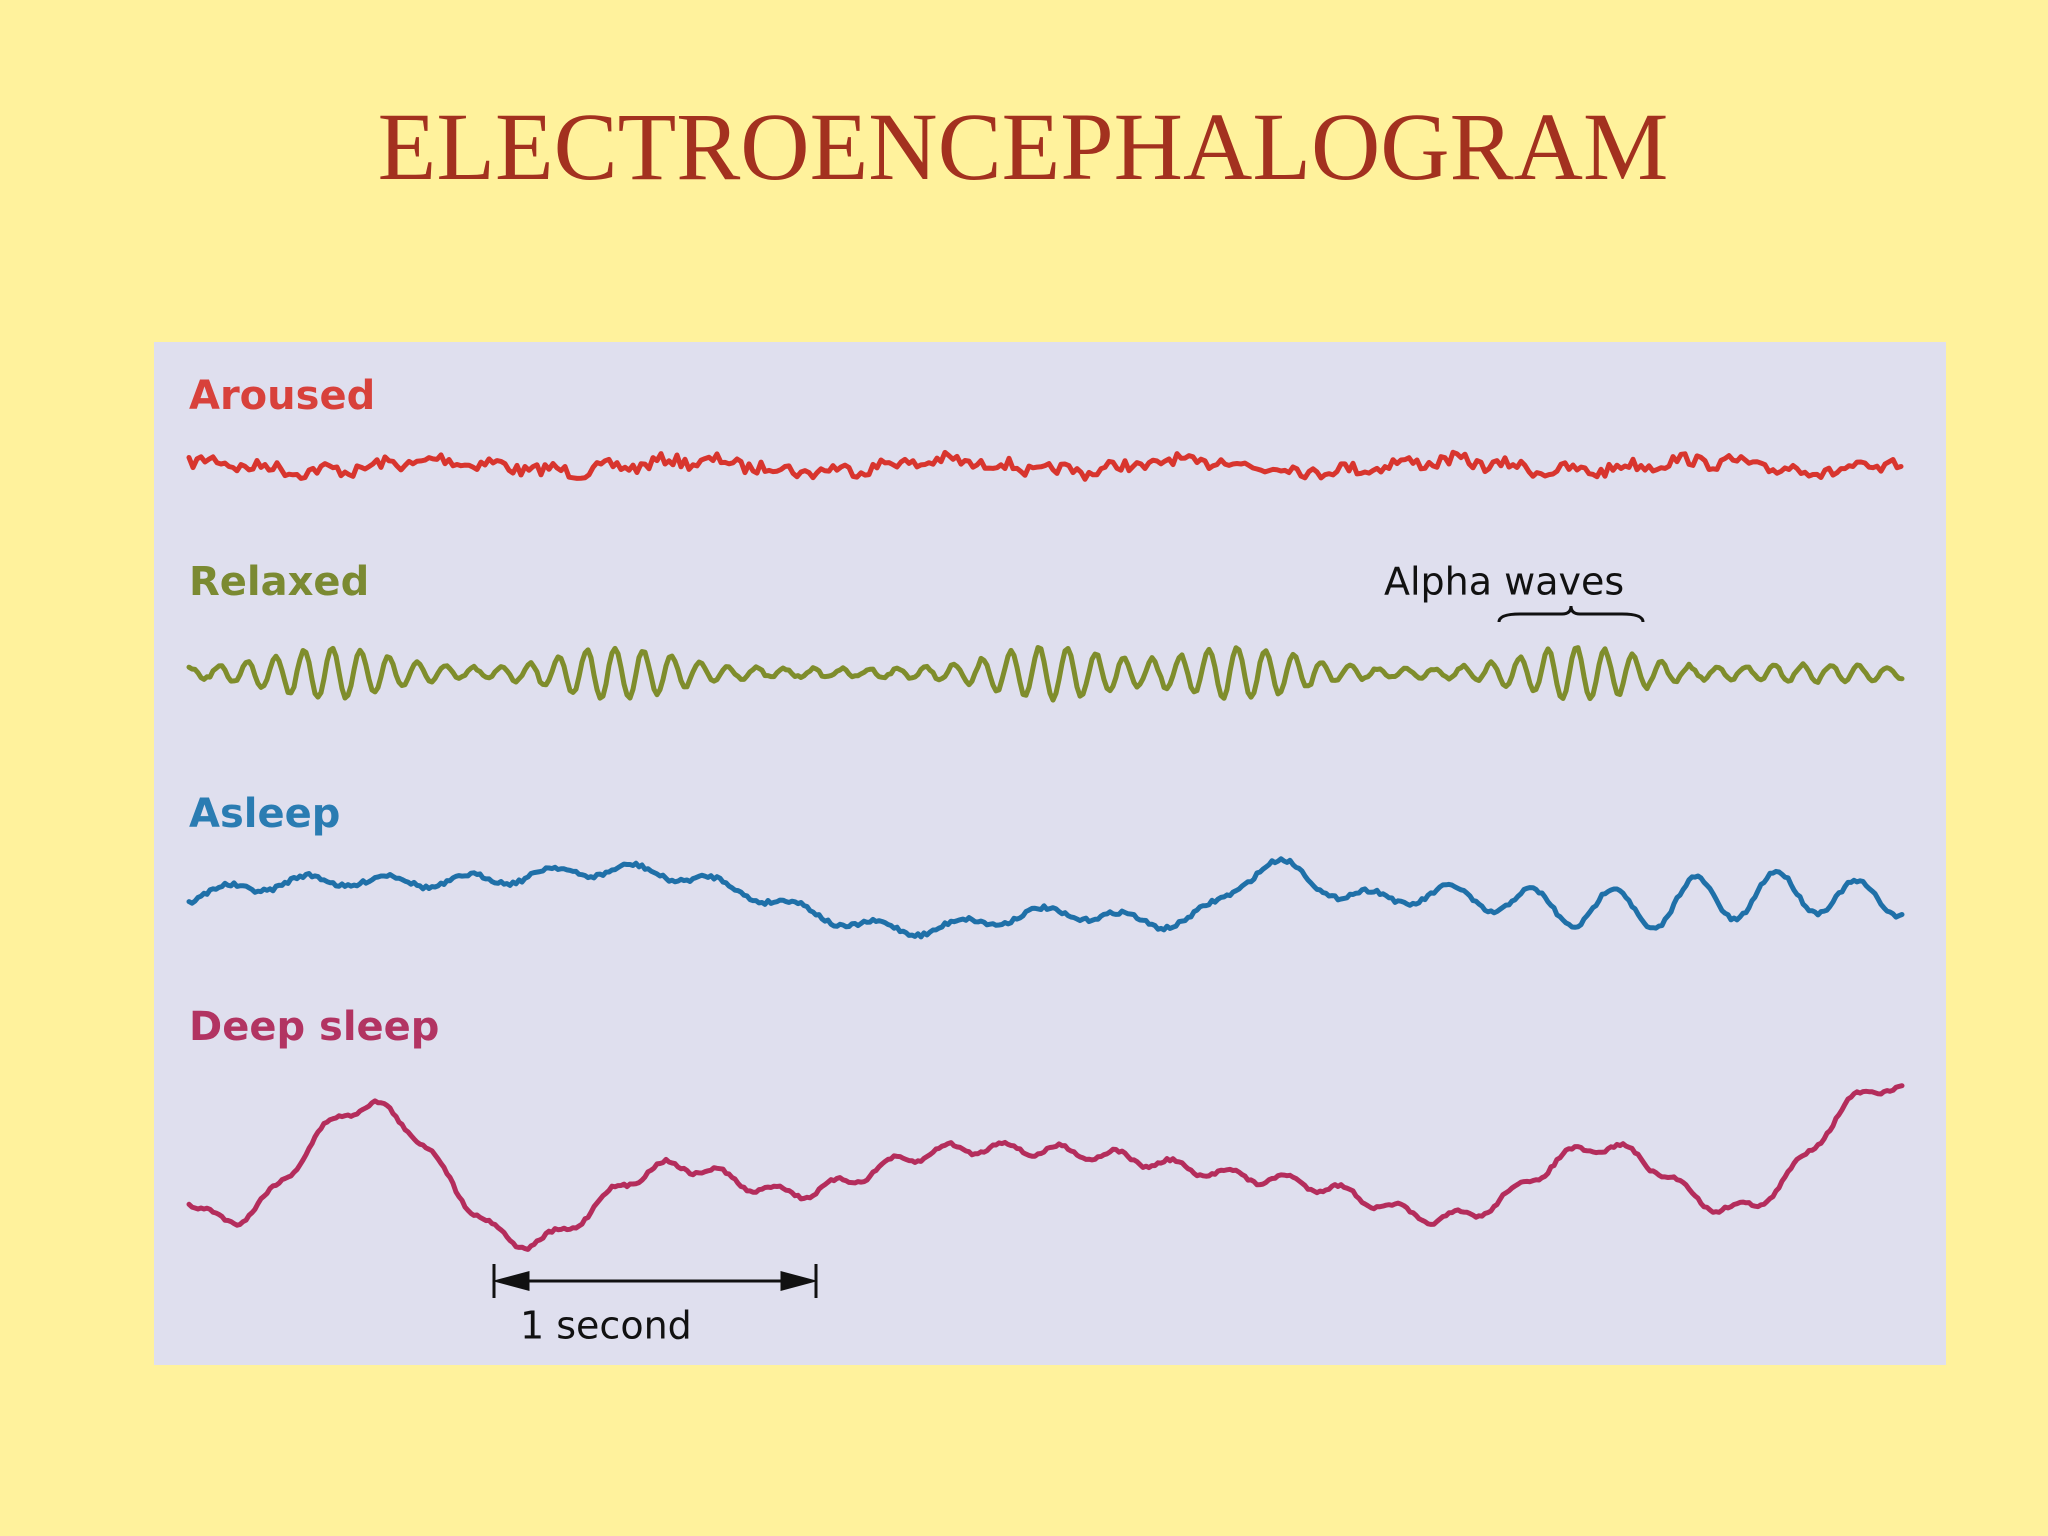 The image size is (2048, 1536). Describe the element at coordinates (1023, 146) in the screenshot. I see `slide-title: ELECTROENCEPHALOGRAM` at that location.